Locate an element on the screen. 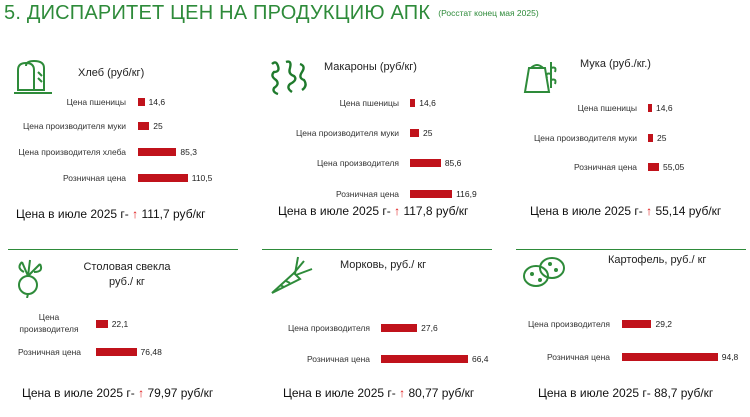 This screenshot has height=417, width=750. pasta-icon is located at coordinates (289, 78).